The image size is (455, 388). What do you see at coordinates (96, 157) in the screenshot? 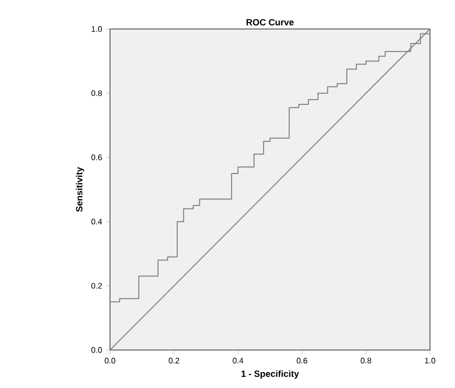
I see `y-tick-label: 0.6` at bounding box center [96, 157].